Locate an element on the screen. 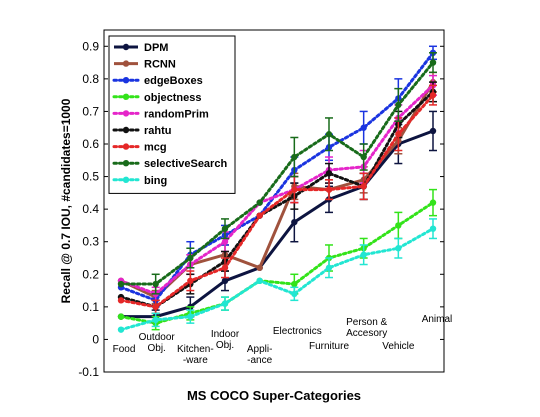 The width and height of the screenshot is (540, 417). x-category-label: Animal is located at coordinates (437, 319).